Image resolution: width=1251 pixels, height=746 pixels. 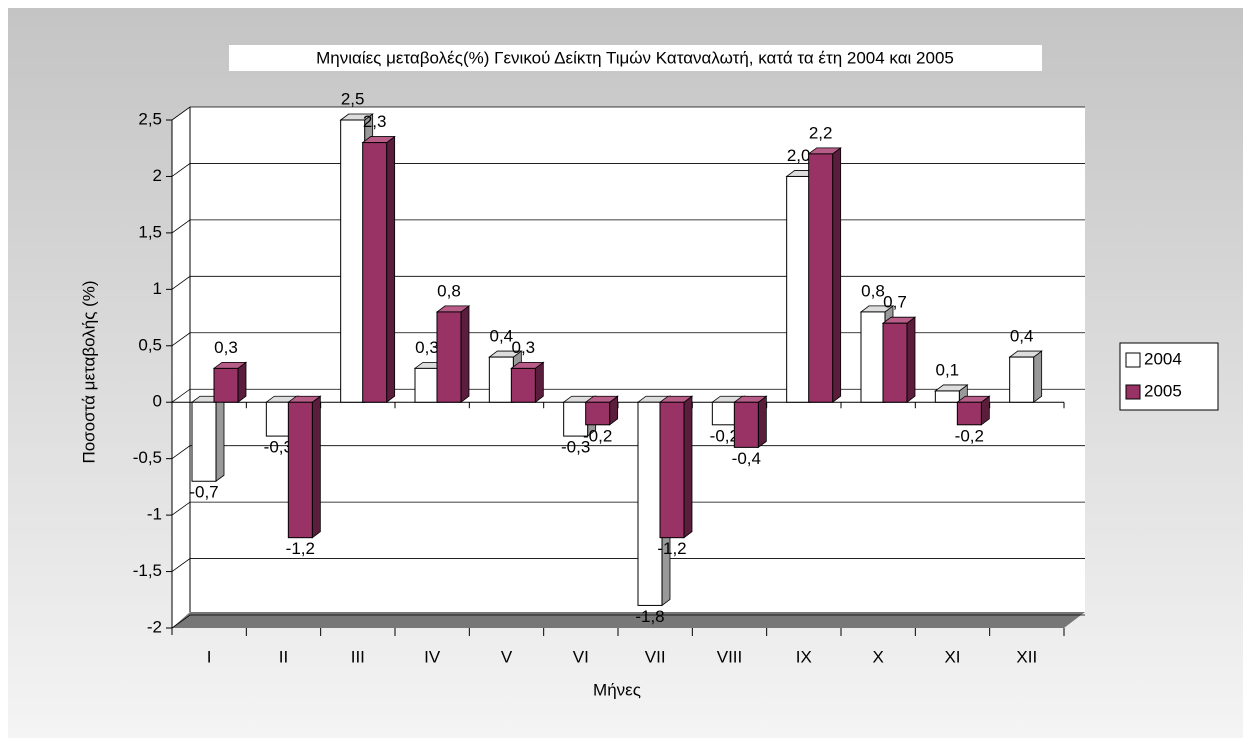 I want to click on x-axis-label: Μήνες, so click(x=617, y=689).